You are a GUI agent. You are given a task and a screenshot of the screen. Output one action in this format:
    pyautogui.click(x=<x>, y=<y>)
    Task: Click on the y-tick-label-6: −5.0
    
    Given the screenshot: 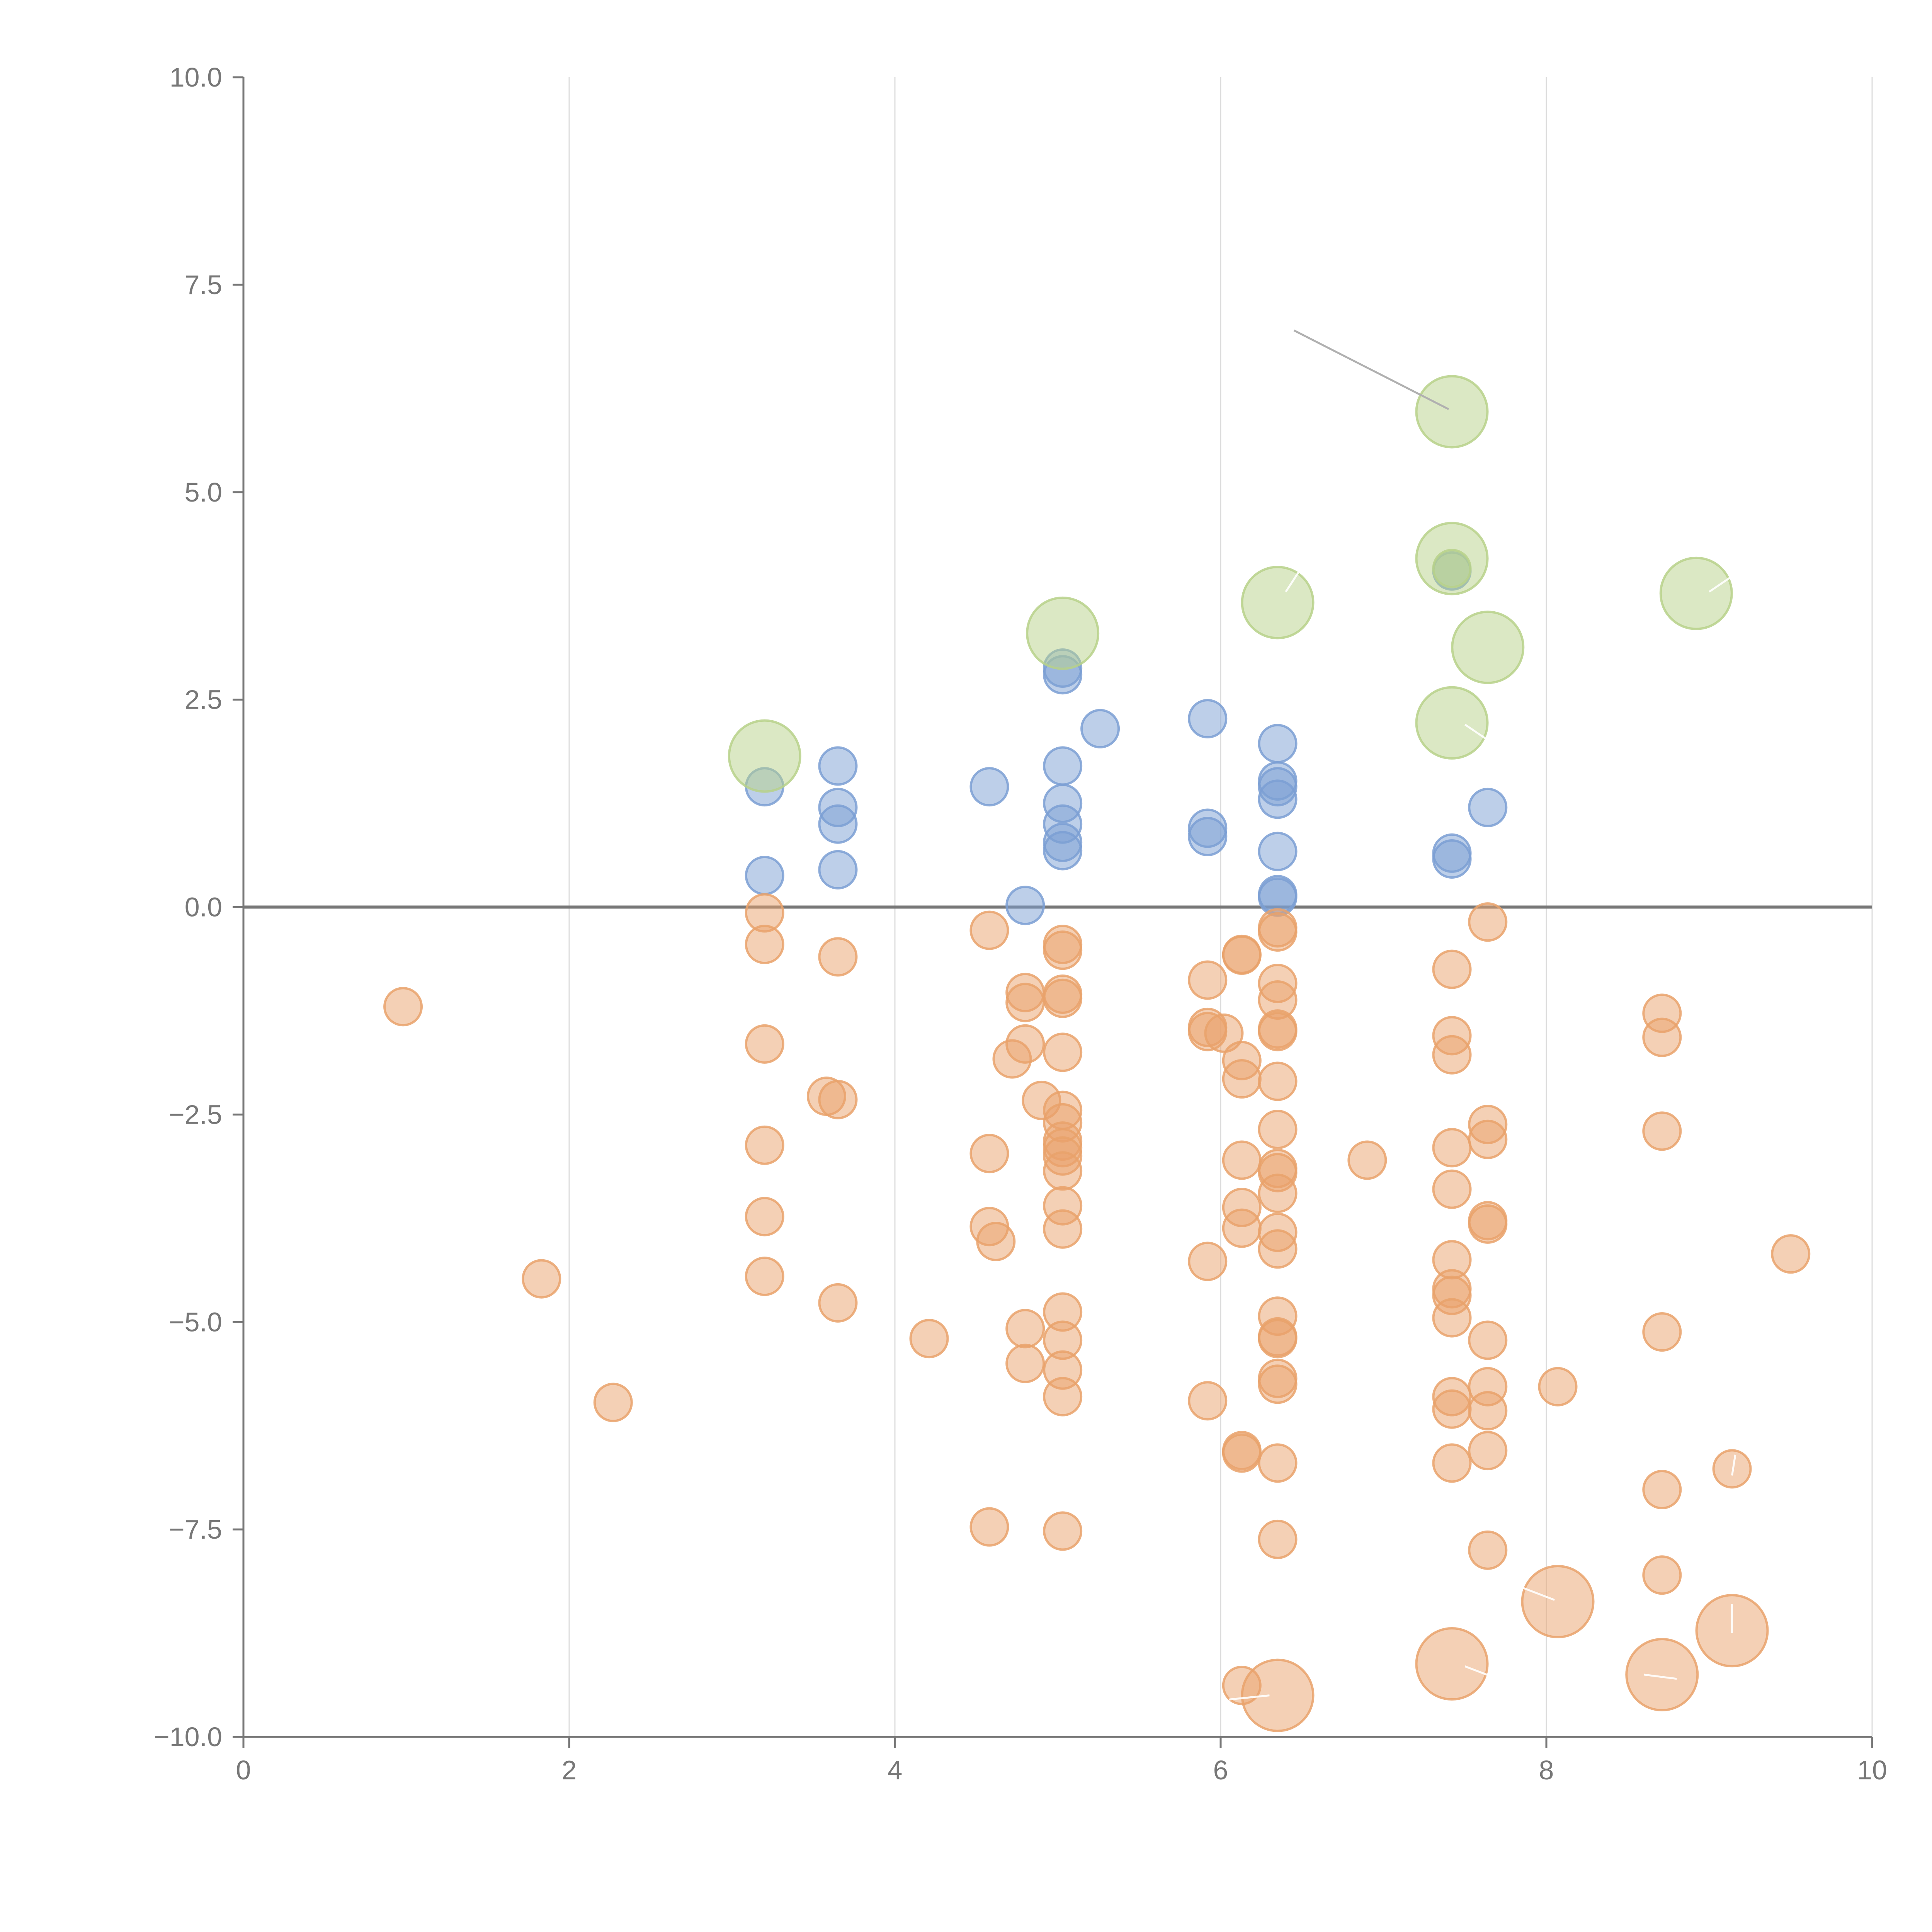 What is the action you would take?
    pyautogui.click(x=196, y=1322)
    